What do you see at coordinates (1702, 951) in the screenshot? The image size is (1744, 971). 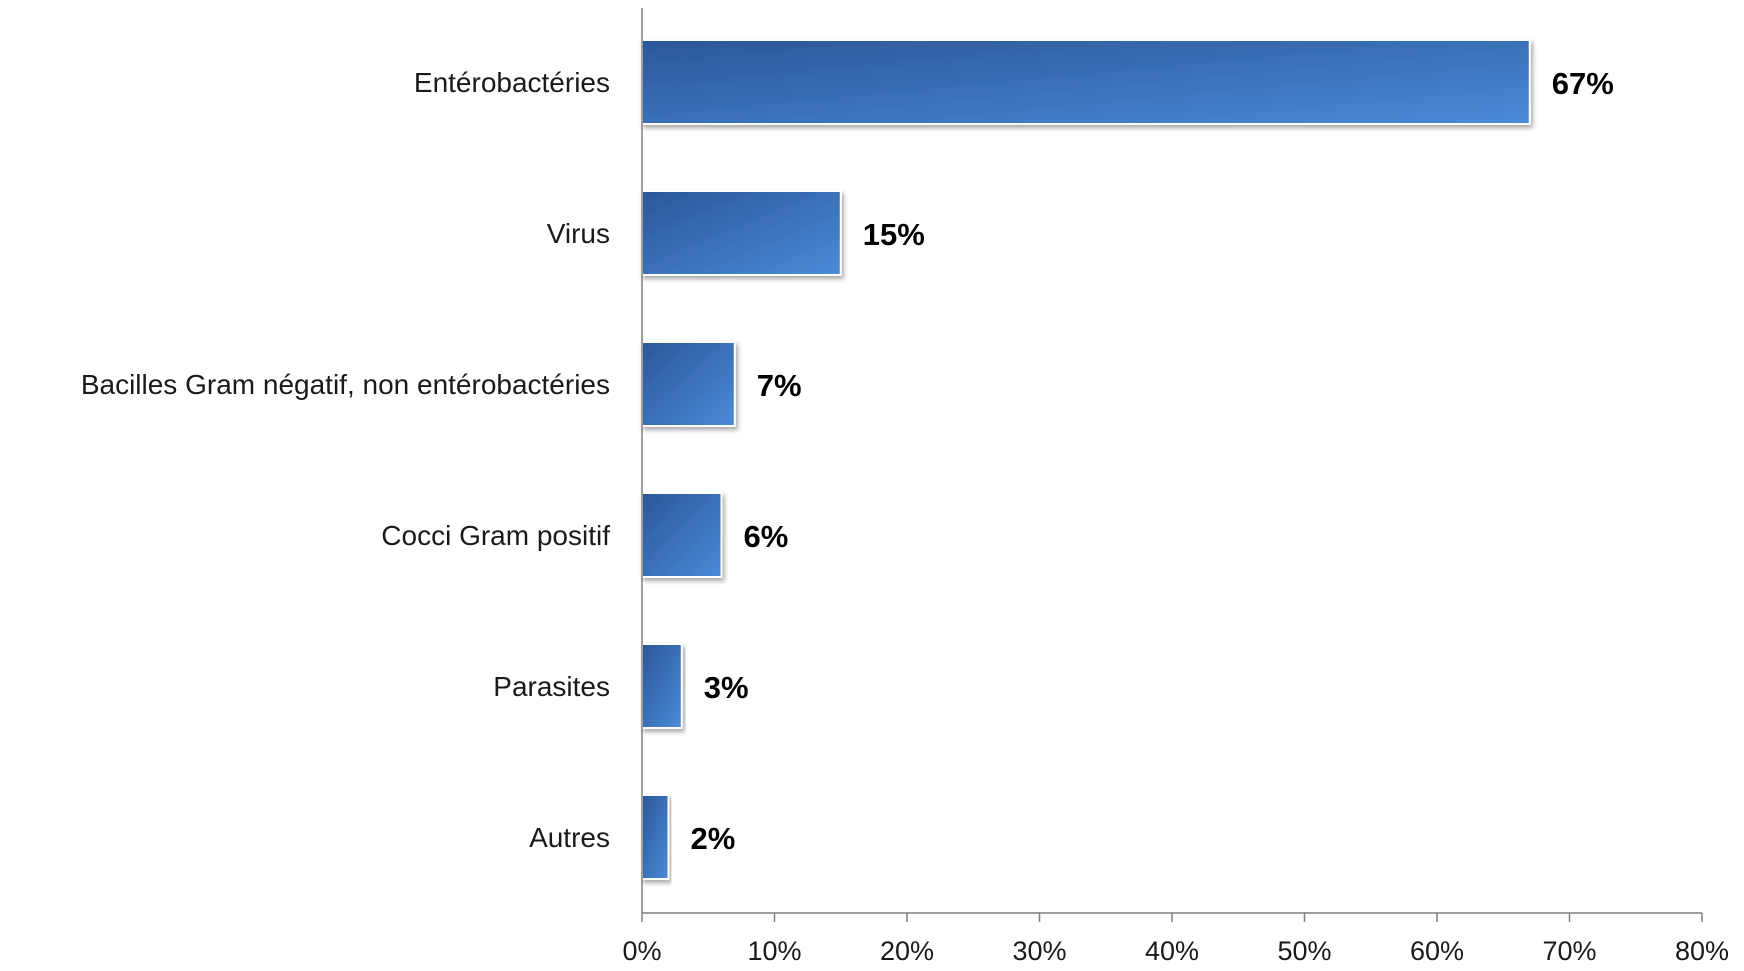 I see `x-tick-label: 80%` at bounding box center [1702, 951].